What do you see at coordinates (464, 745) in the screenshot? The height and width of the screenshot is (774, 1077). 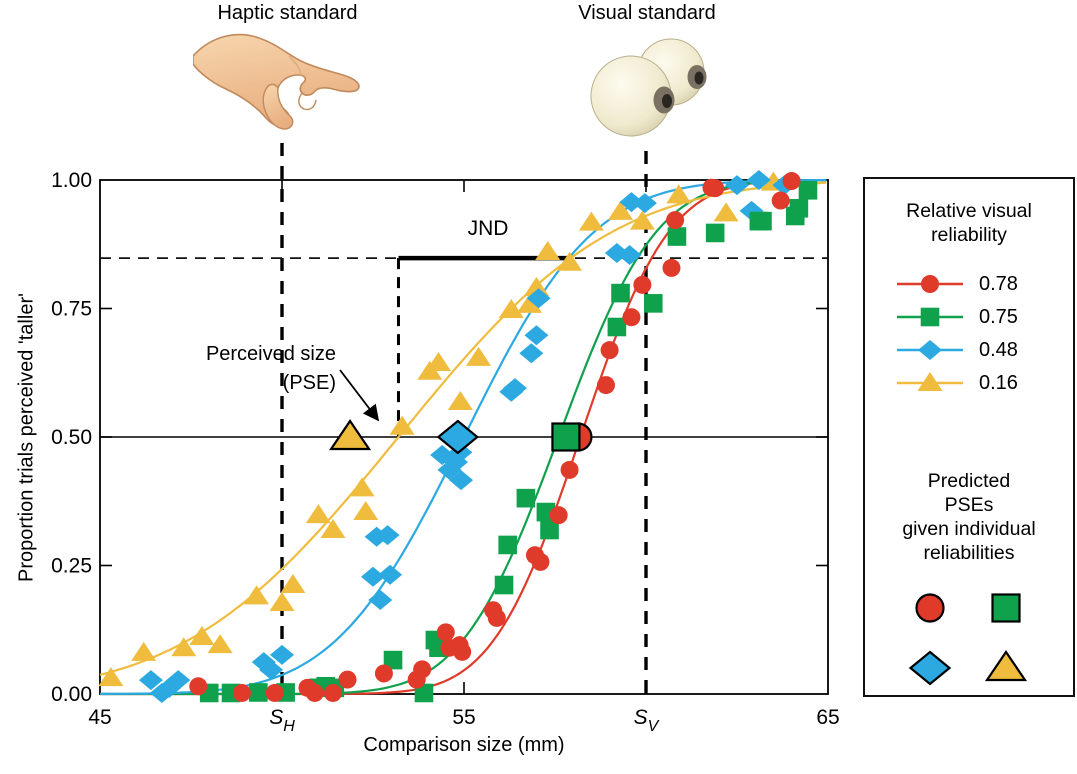 I see `x-axis-title: Comparison size (mm)` at bounding box center [464, 745].